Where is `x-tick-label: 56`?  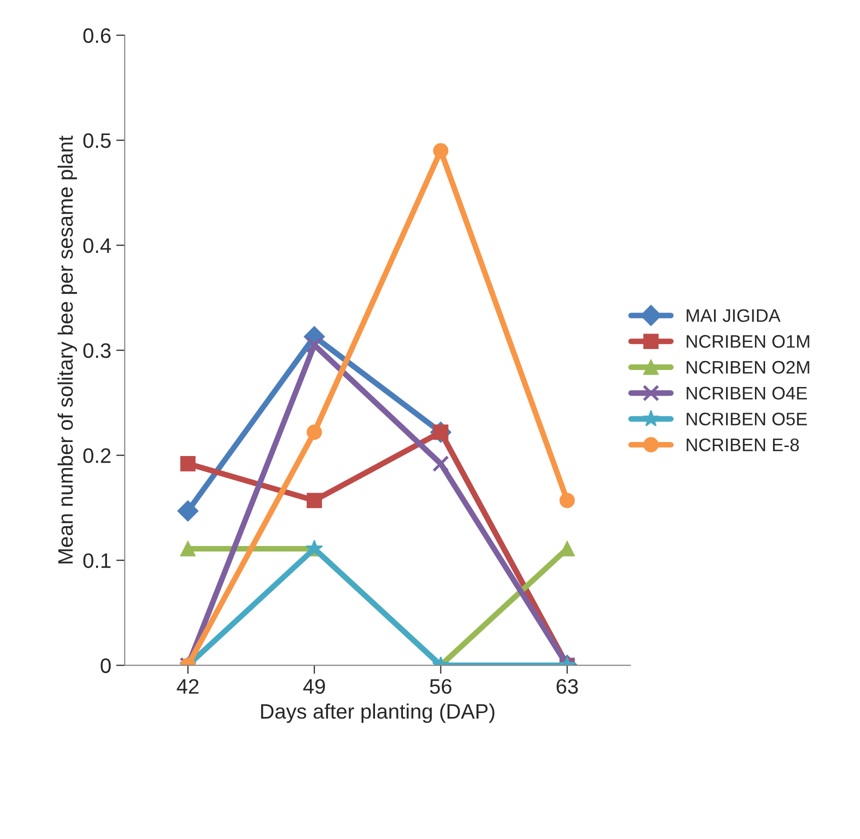
x-tick-label: 56 is located at coordinates (441, 686).